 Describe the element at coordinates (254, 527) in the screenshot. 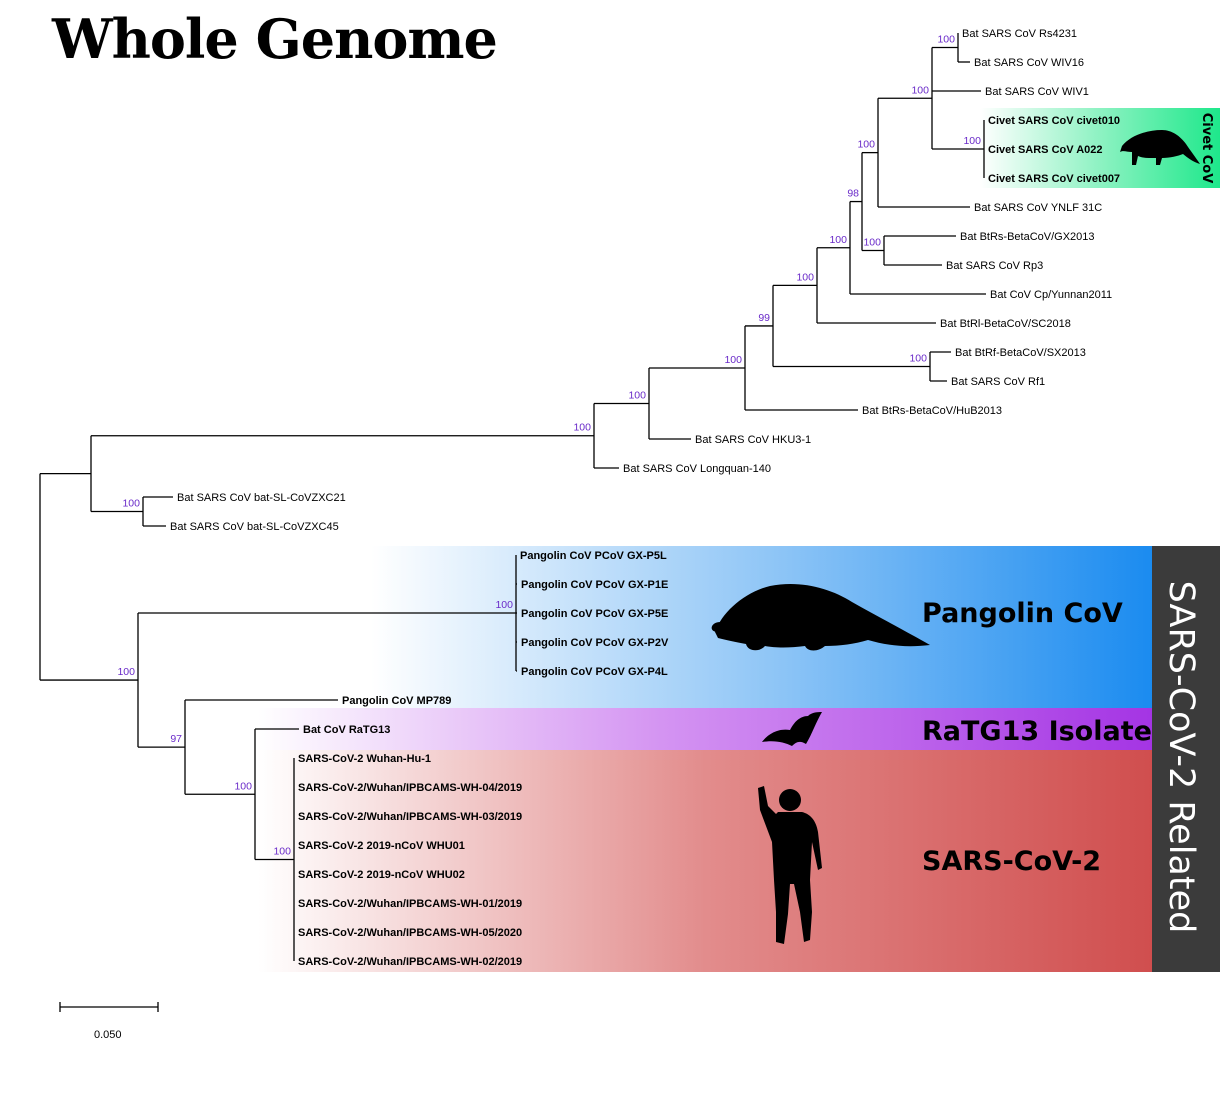

I see `leaf-label-zc45: Bat SARS CoV bat-SL-CoVZXC45` at that location.